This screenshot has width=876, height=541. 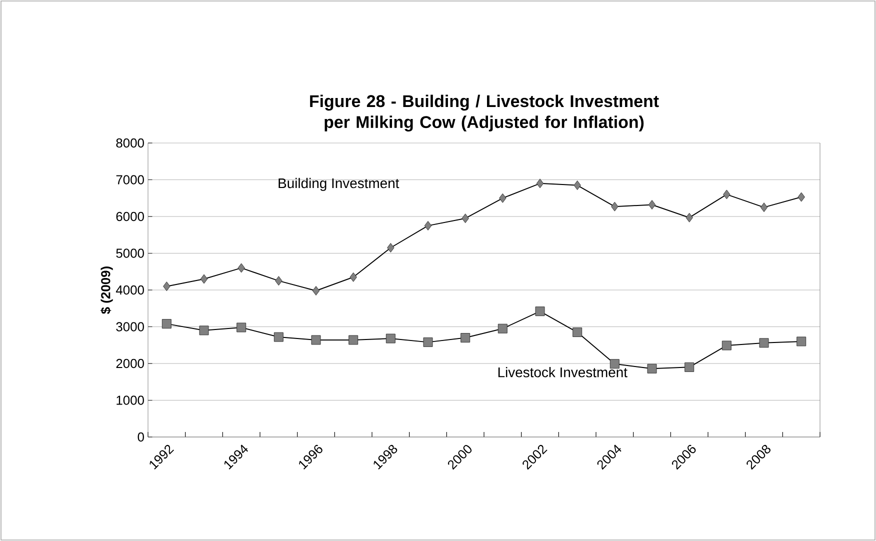 What do you see at coordinates (130, 363) in the screenshot?
I see `y-tick-label: 2000` at bounding box center [130, 363].